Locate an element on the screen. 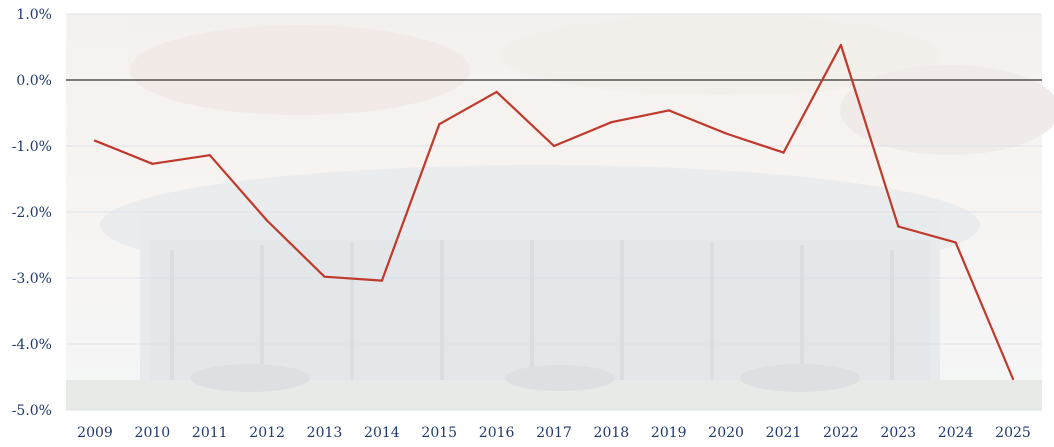 This screenshot has height=447, width=1054. y-tick-label: -2.0% is located at coordinates (32, 213).